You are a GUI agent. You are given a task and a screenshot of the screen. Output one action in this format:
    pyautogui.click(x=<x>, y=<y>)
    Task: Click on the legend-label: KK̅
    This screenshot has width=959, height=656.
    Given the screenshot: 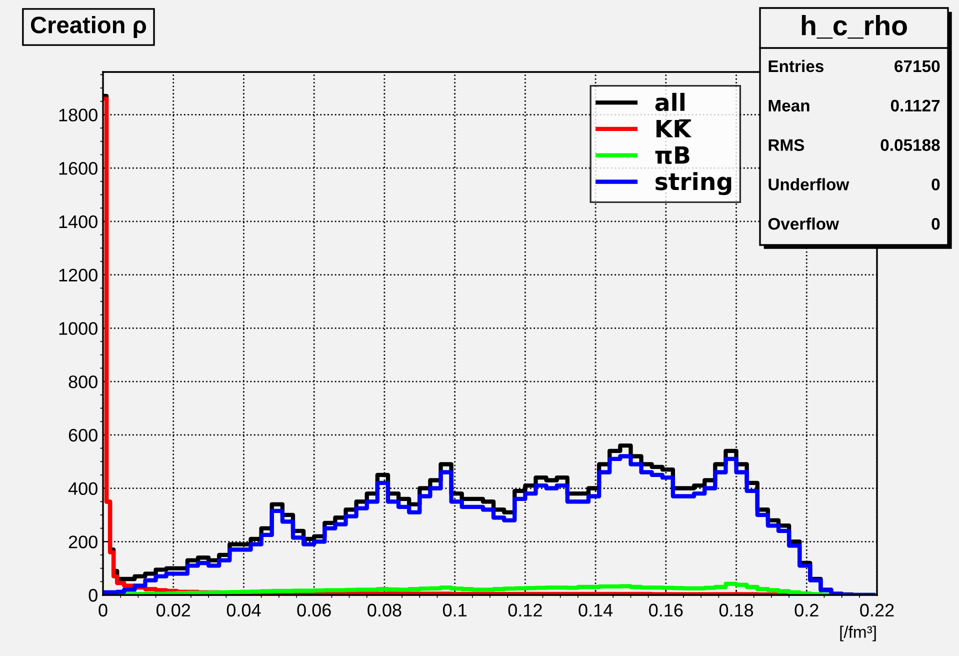 What is the action you would take?
    pyautogui.click(x=674, y=128)
    